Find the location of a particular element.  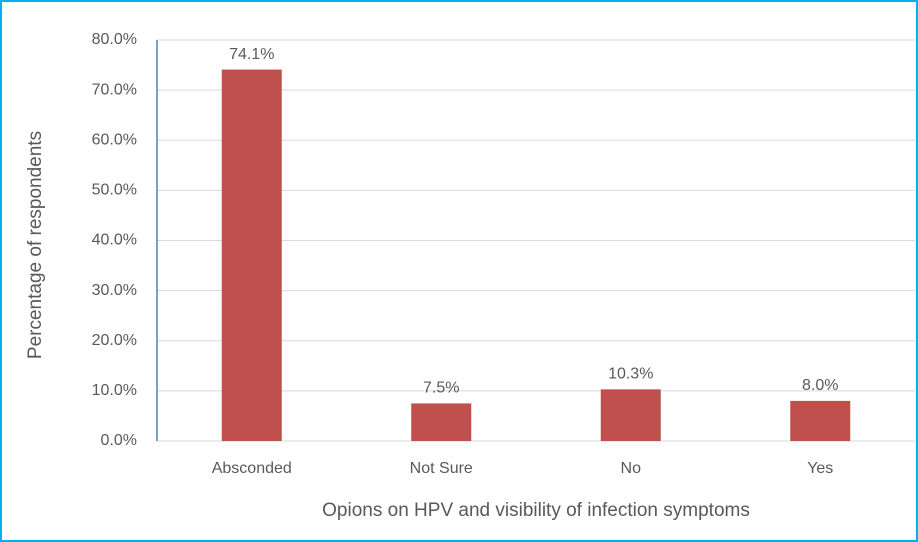

y-tick-label: 70.0% is located at coordinates (114, 89).